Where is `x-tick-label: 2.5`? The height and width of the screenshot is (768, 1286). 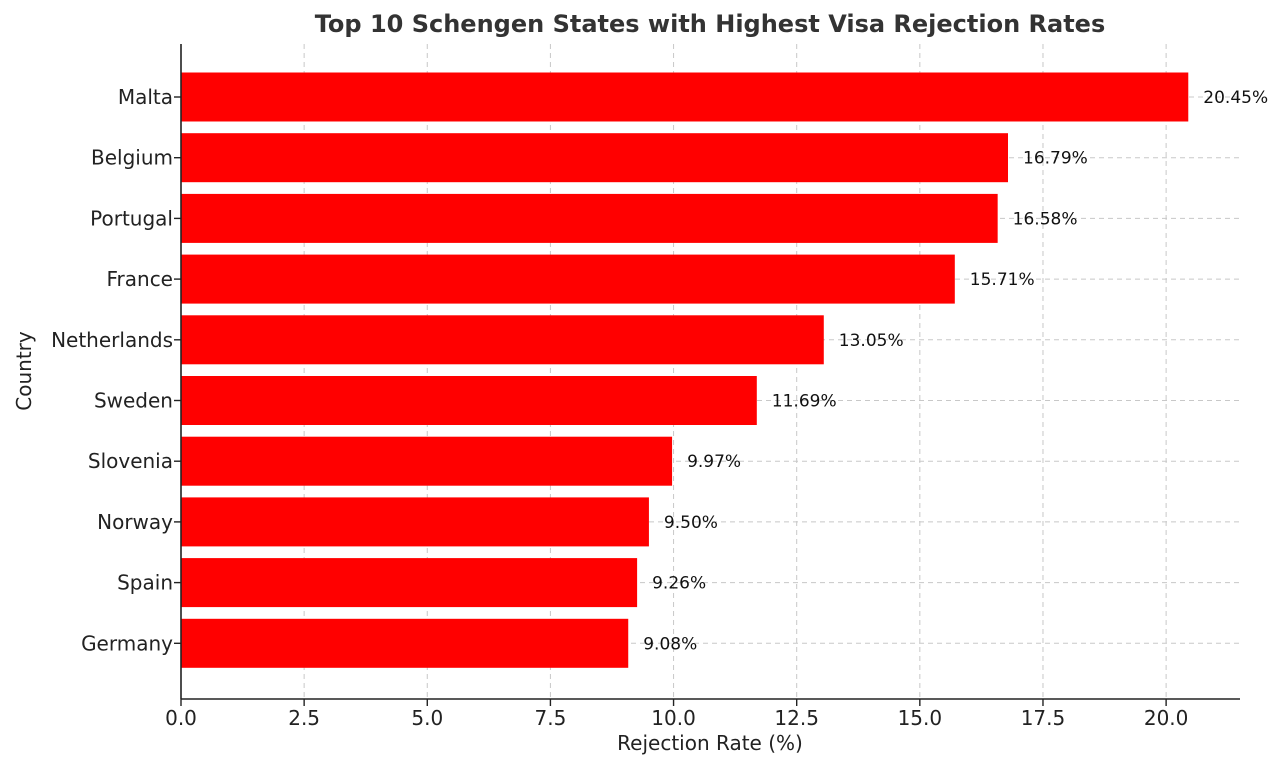
x-tick-label: 2.5 is located at coordinates (304, 718).